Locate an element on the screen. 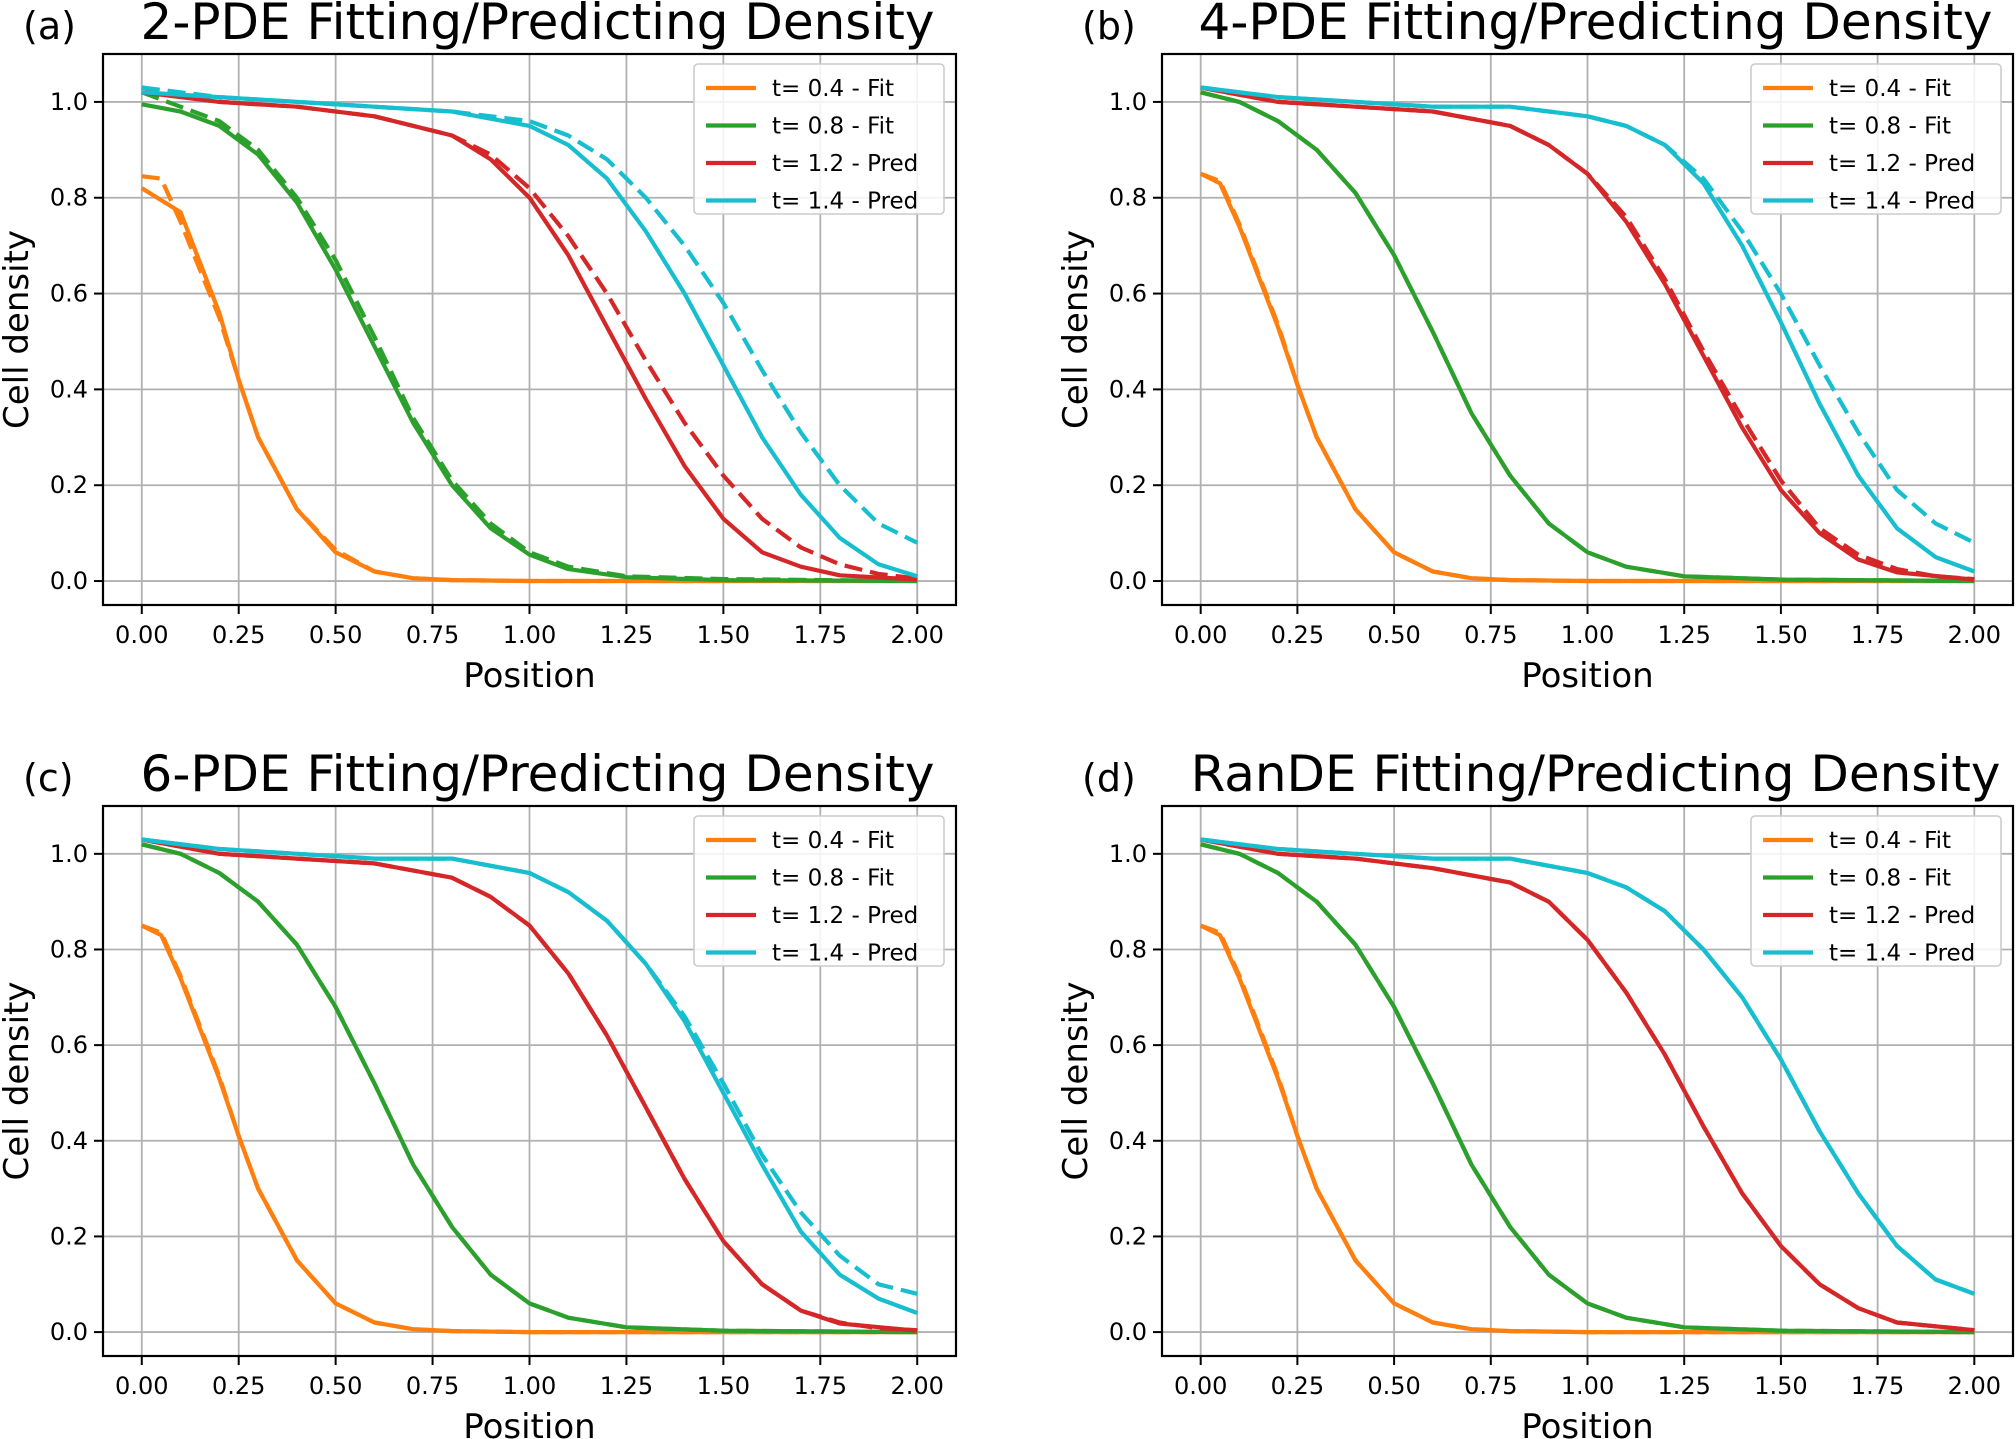 The height and width of the screenshot is (1439, 2016). chart-title: RanDE Fitting/Predicting Density is located at coordinates (1596, 774).